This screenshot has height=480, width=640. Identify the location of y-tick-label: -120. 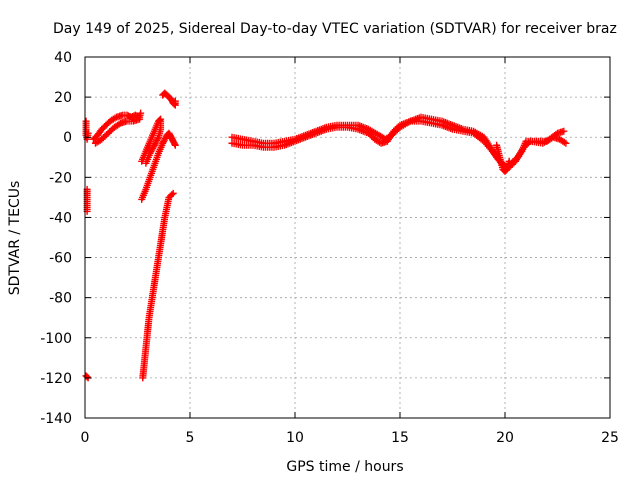
(56, 379).